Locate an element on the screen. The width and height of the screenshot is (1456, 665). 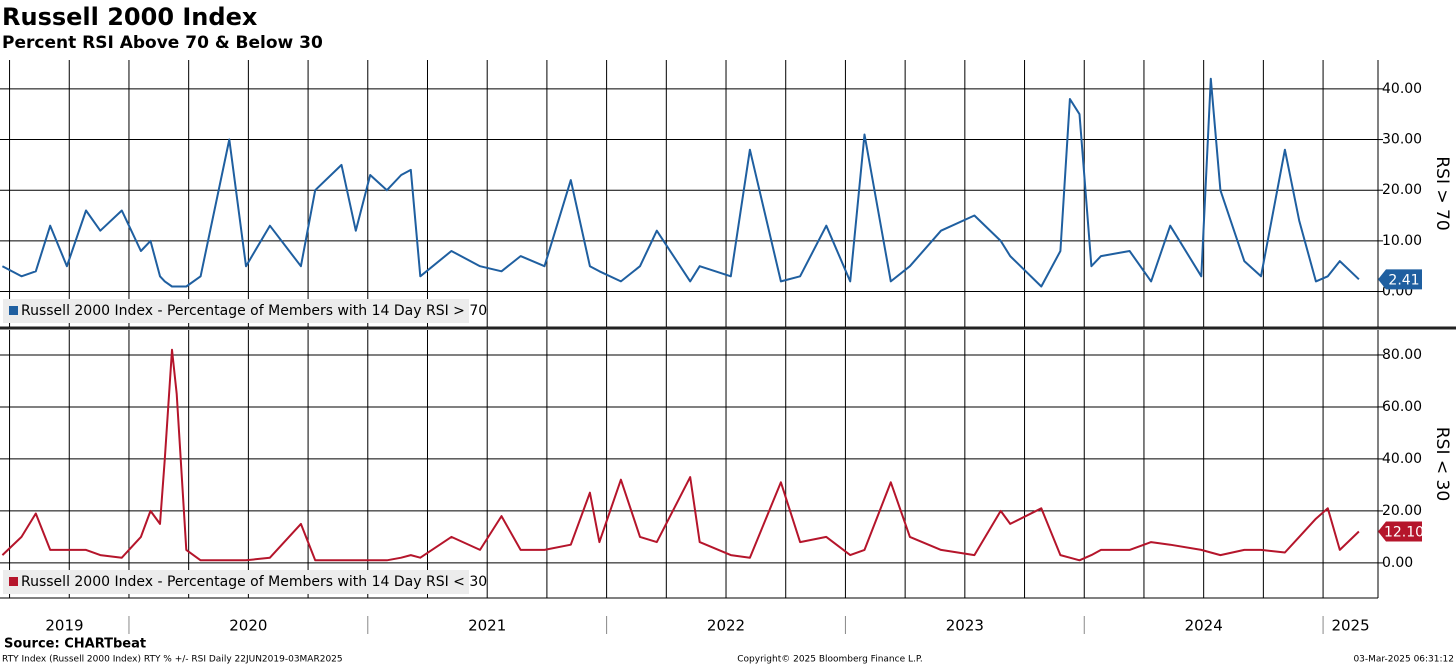
current-value-label: 2.41 is located at coordinates (1403, 280).